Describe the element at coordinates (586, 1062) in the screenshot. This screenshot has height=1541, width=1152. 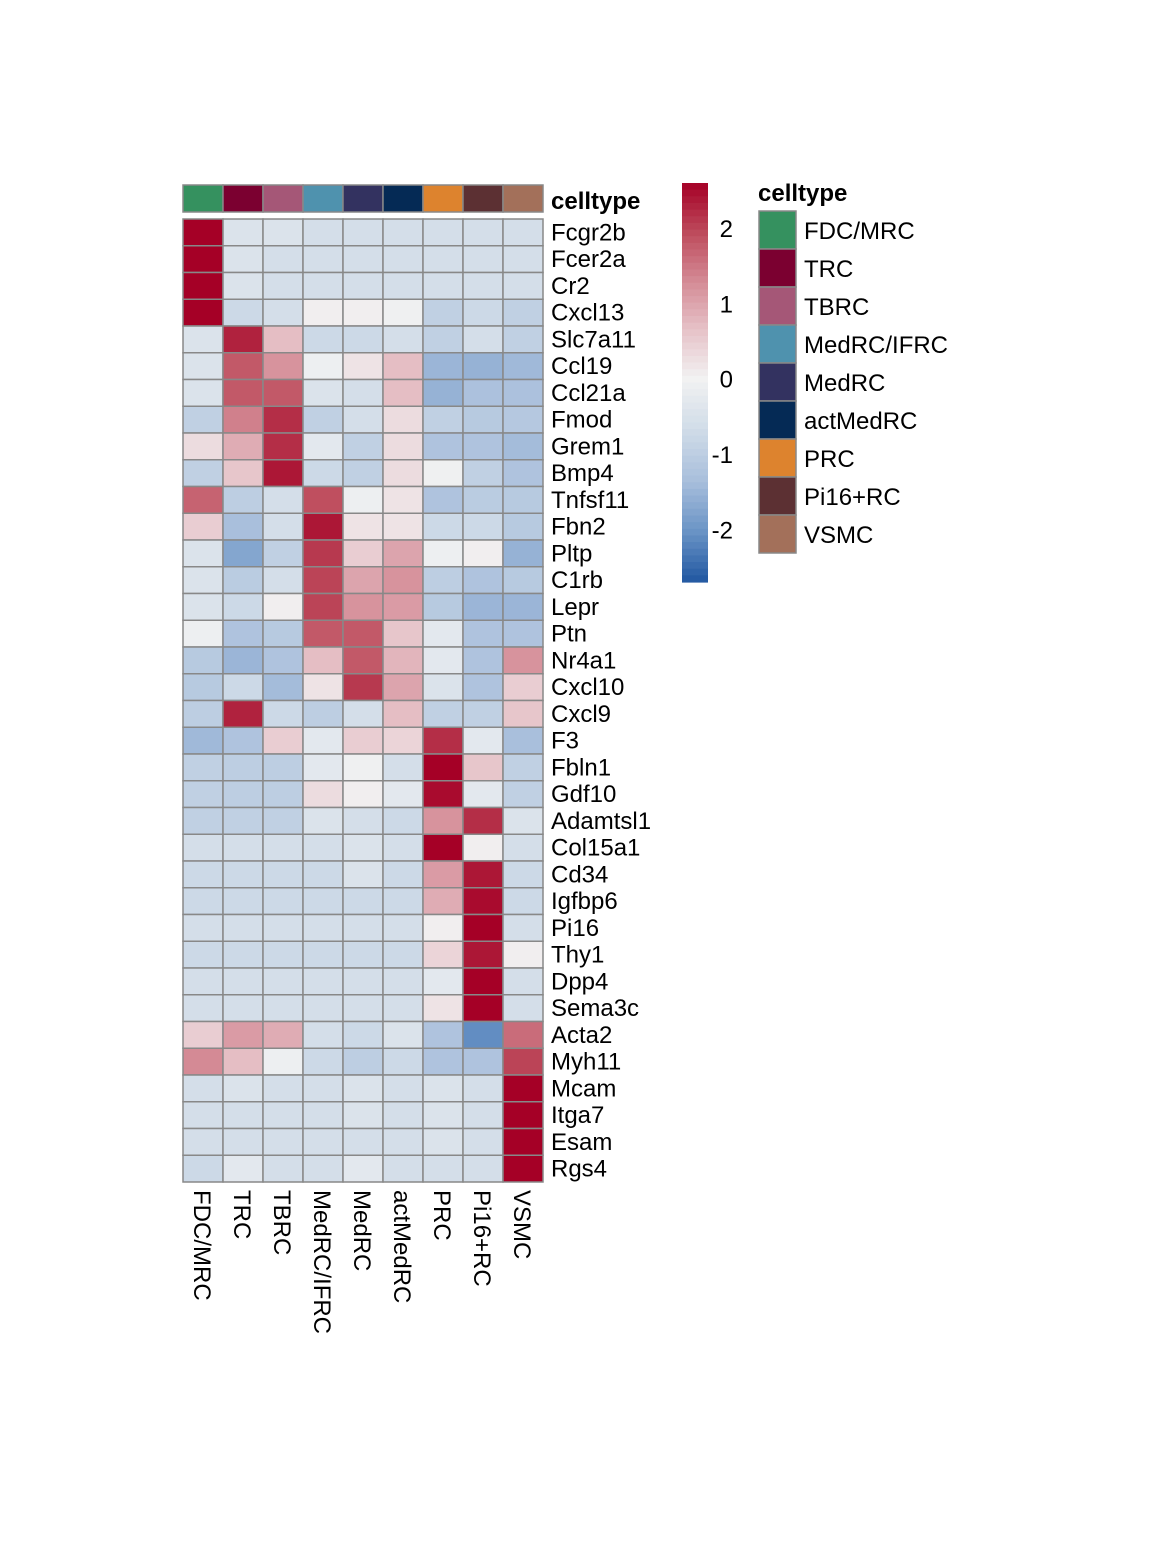
I see `row-label: Myh11` at that location.